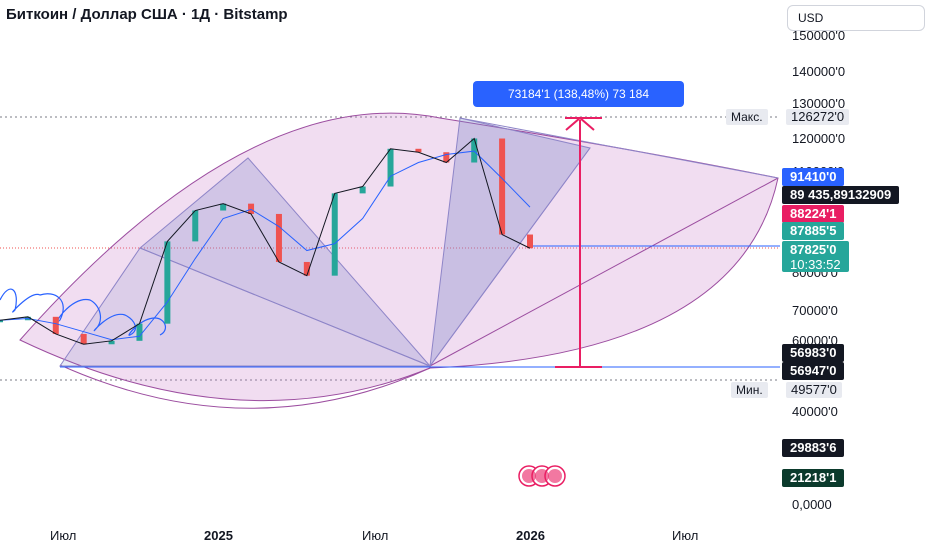 The height and width of the screenshot is (550, 932). Describe the element at coordinates (818, 35) in the screenshot. I see `y-tick: 150000'0` at that location.